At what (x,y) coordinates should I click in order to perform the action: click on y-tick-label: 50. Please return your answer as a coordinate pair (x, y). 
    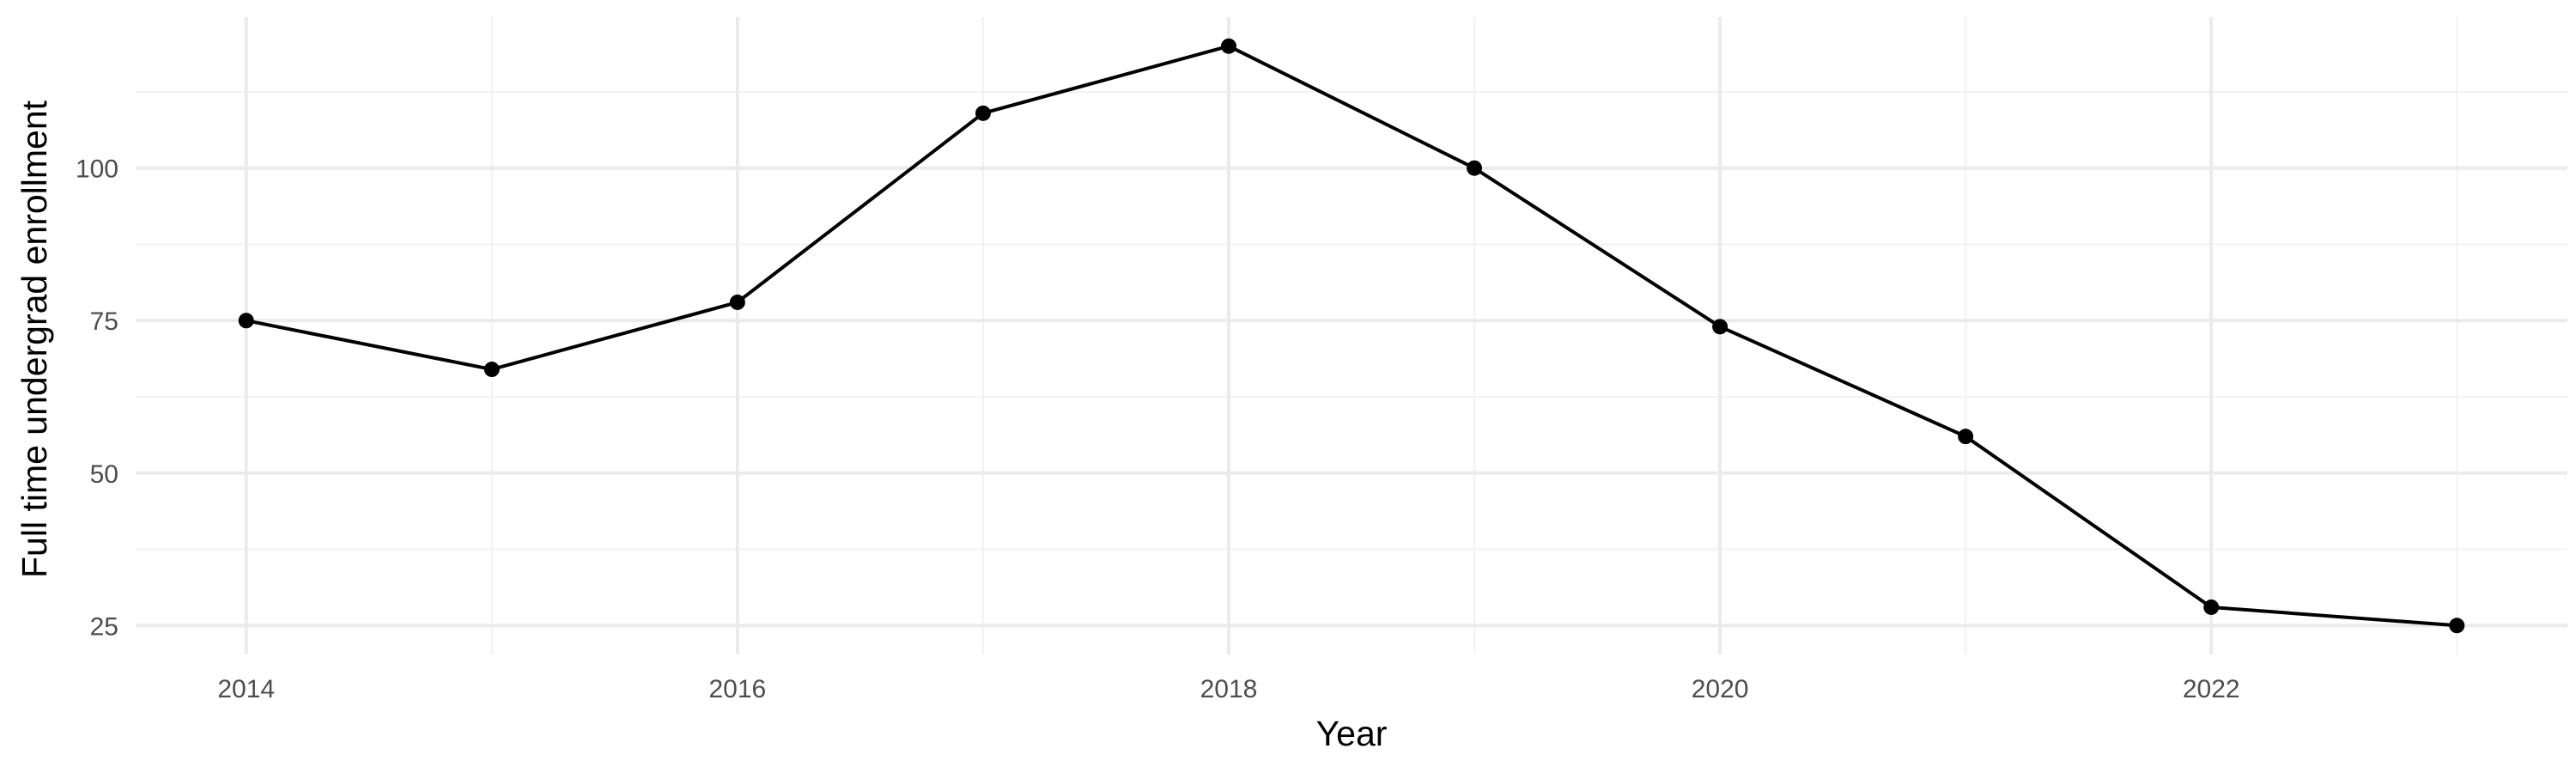
    Looking at the image, I should click on (104, 474).